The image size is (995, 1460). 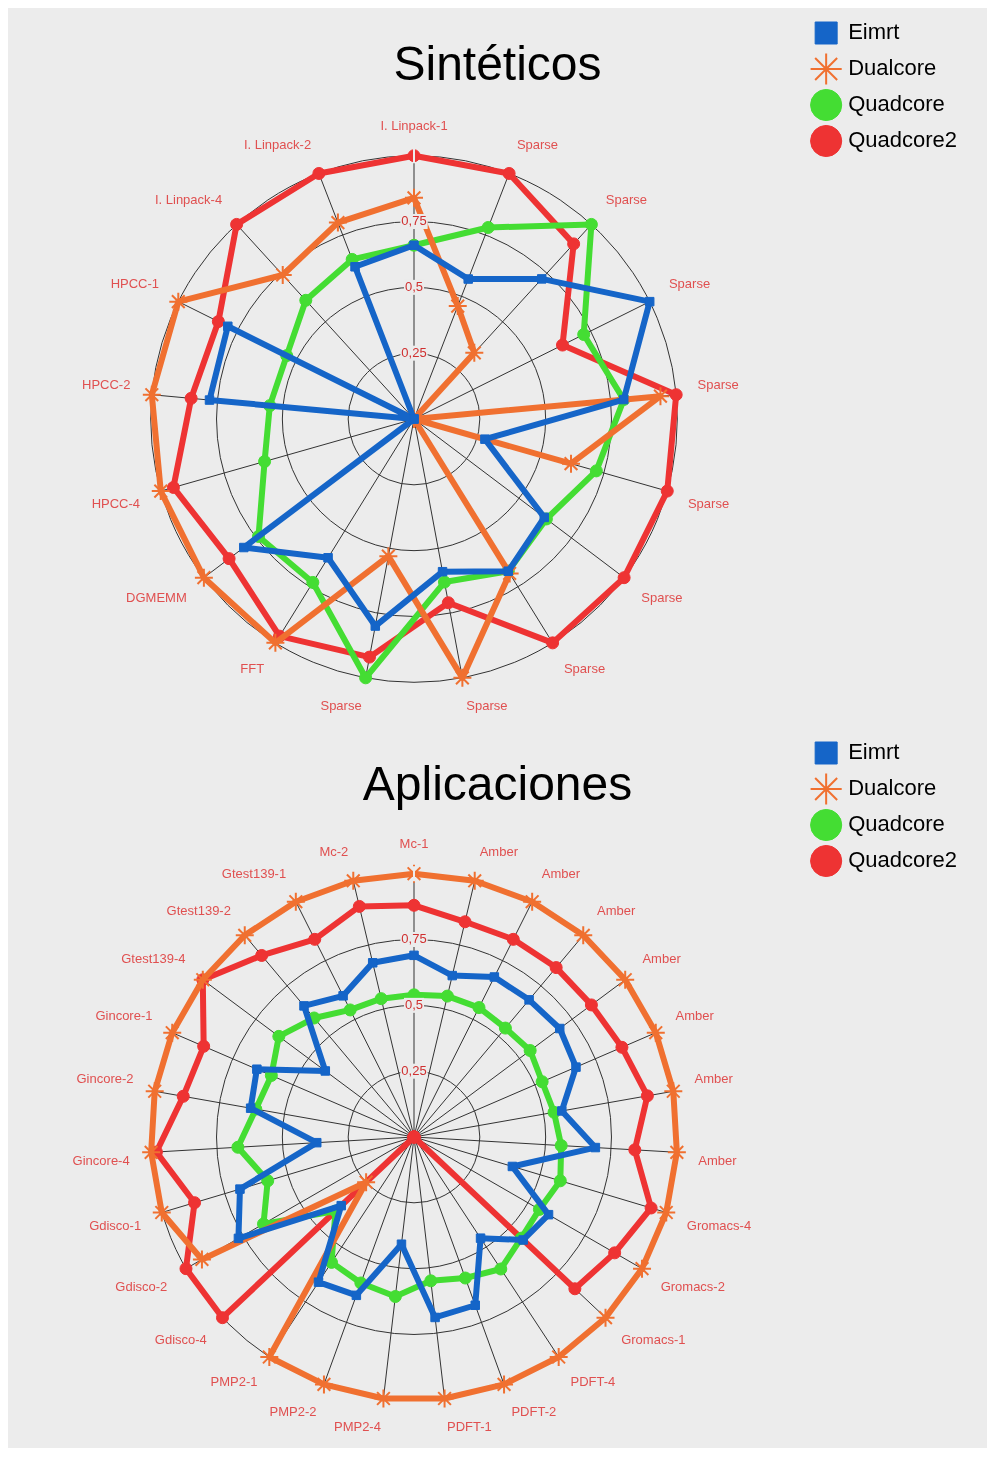 What do you see at coordinates (334, 851) in the screenshot?
I see `spoke-label: Mc-2` at bounding box center [334, 851].